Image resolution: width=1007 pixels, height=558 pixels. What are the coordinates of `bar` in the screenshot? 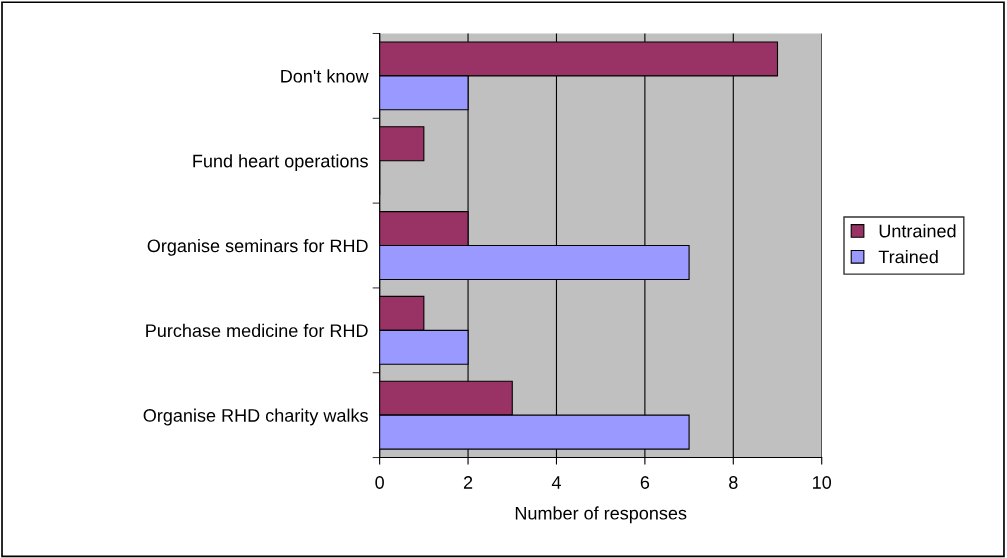 It's located at (402, 144).